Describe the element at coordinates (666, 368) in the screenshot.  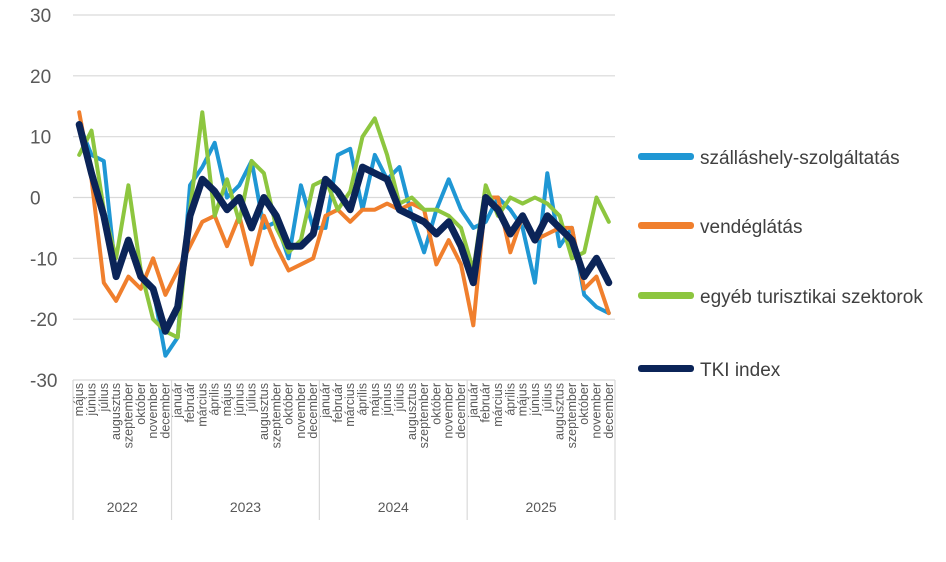
I see `legend-swatch-tki-index` at that location.